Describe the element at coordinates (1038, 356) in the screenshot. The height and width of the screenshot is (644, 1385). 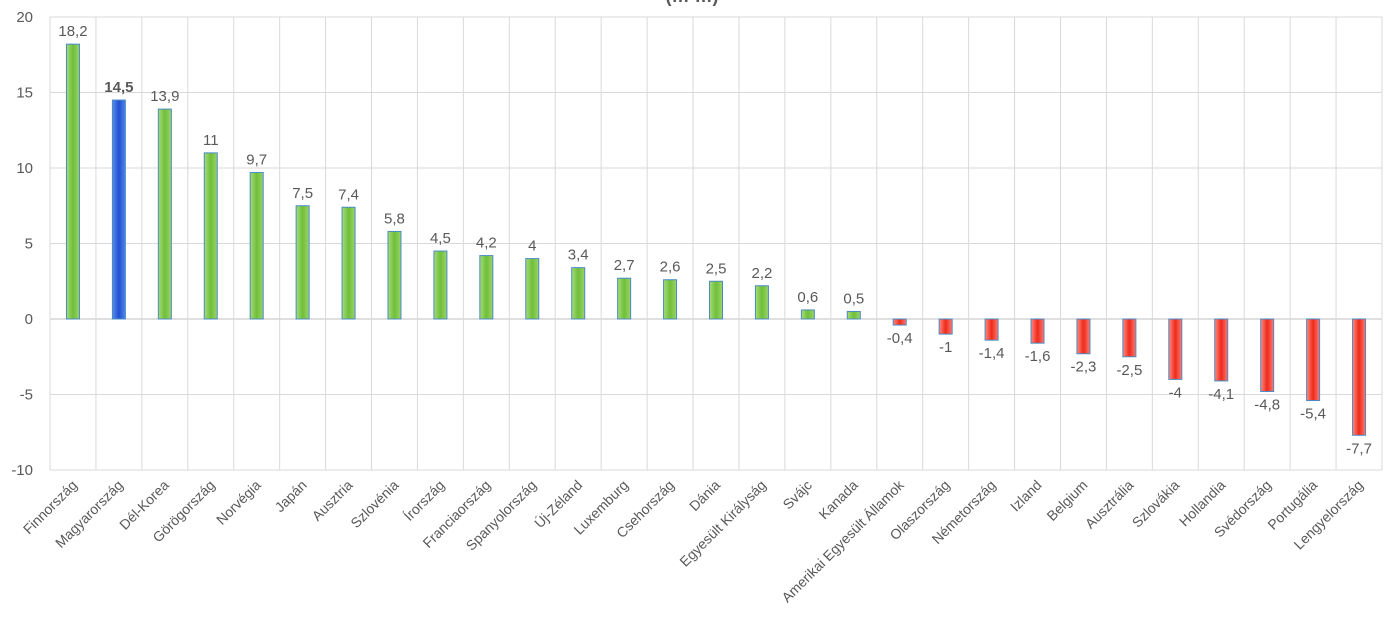
I see `data-label: -1,6` at that location.